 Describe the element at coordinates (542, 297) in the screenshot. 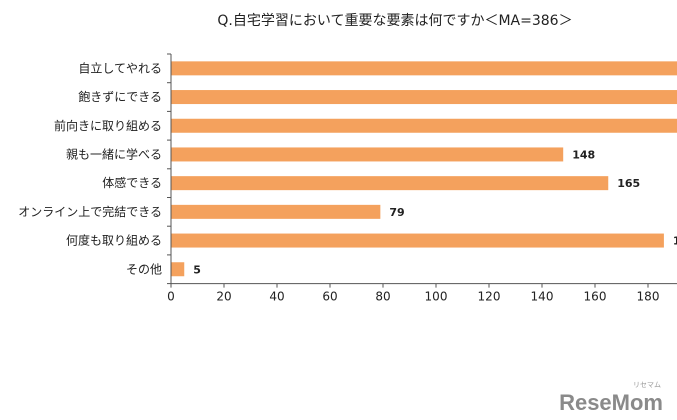

I see `x-tick-label: 140` at that location.